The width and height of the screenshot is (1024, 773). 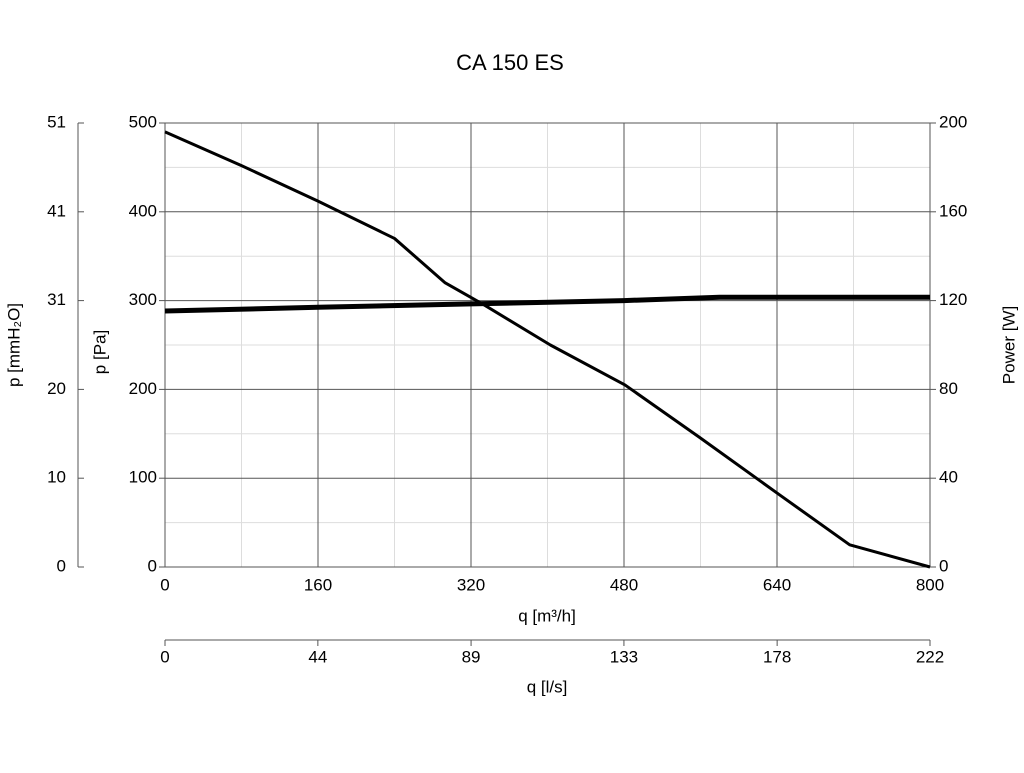 I want to click on y-axis-label: p [Pa], so click(x=99, y=352).